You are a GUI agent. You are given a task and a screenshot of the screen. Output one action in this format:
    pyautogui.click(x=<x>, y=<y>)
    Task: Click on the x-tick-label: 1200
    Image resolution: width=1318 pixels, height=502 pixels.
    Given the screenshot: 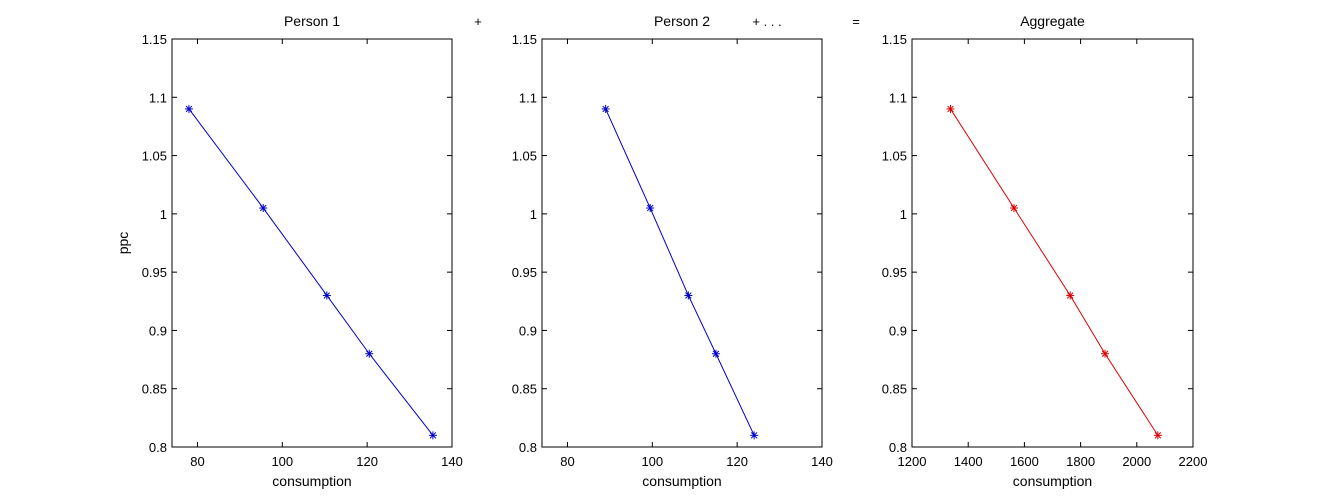 What is the action you would take?
    pyautogui.click(x=912, y=461)
    